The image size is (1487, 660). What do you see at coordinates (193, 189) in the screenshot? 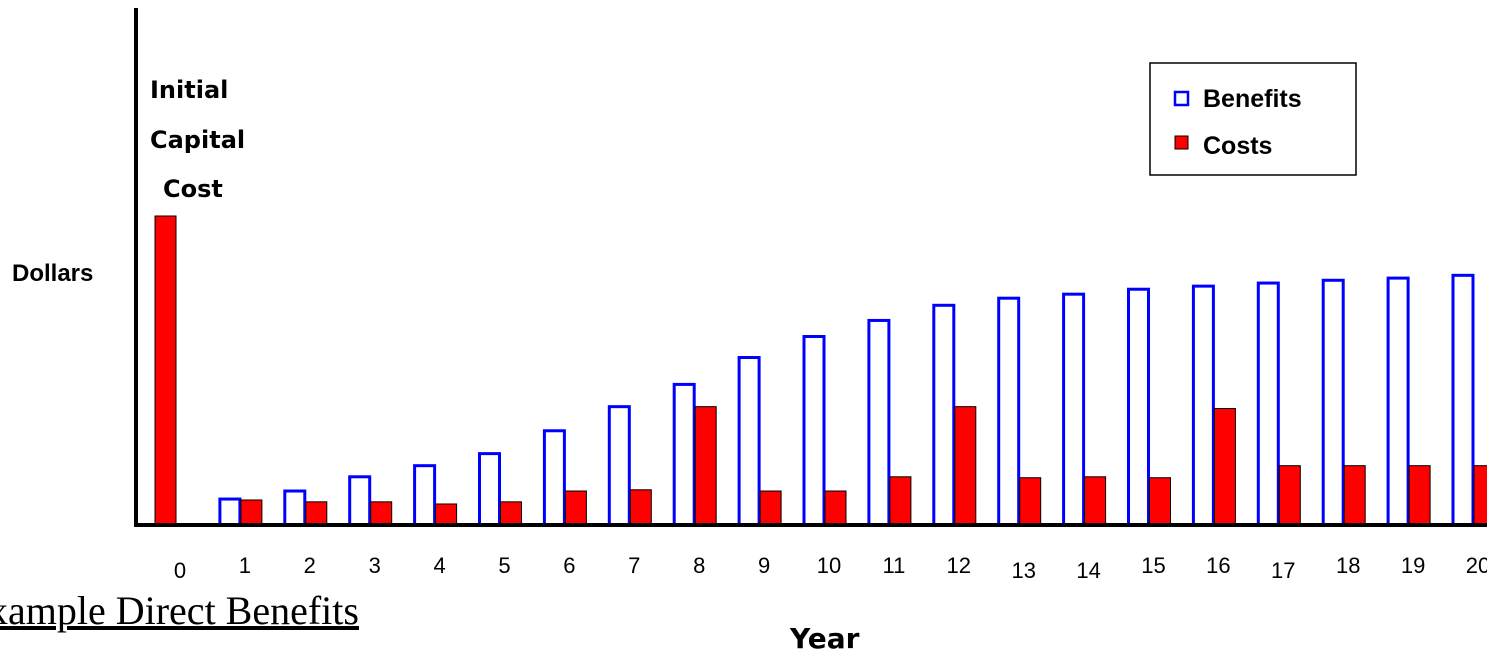
I see `annotation-line-3: Cost` at bounding box center [193, 189].